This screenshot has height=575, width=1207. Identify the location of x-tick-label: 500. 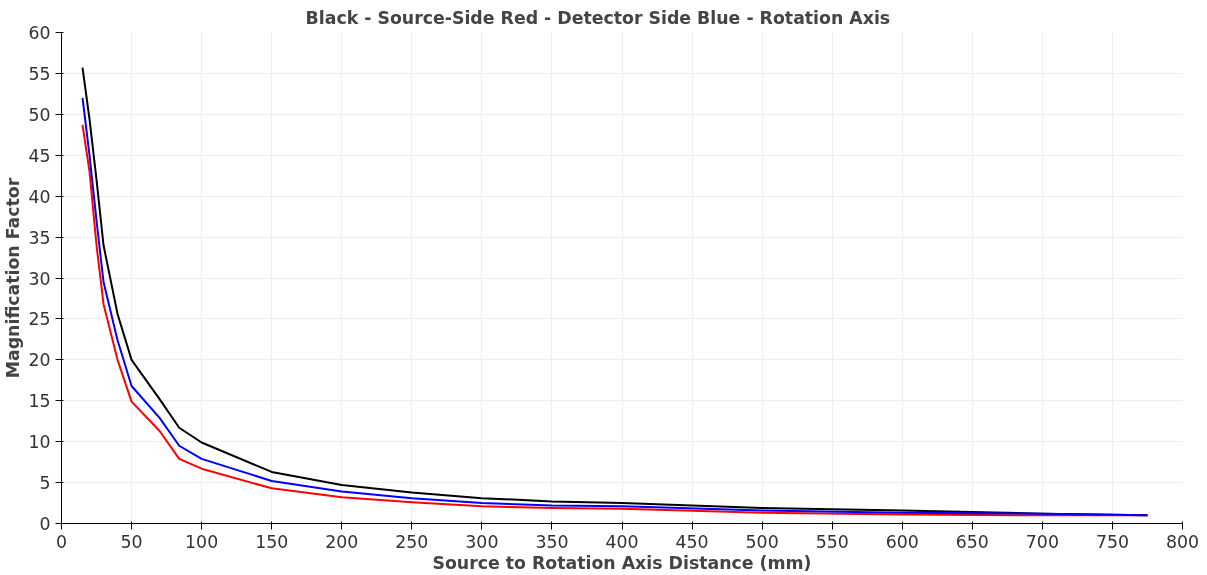
(762, 541).